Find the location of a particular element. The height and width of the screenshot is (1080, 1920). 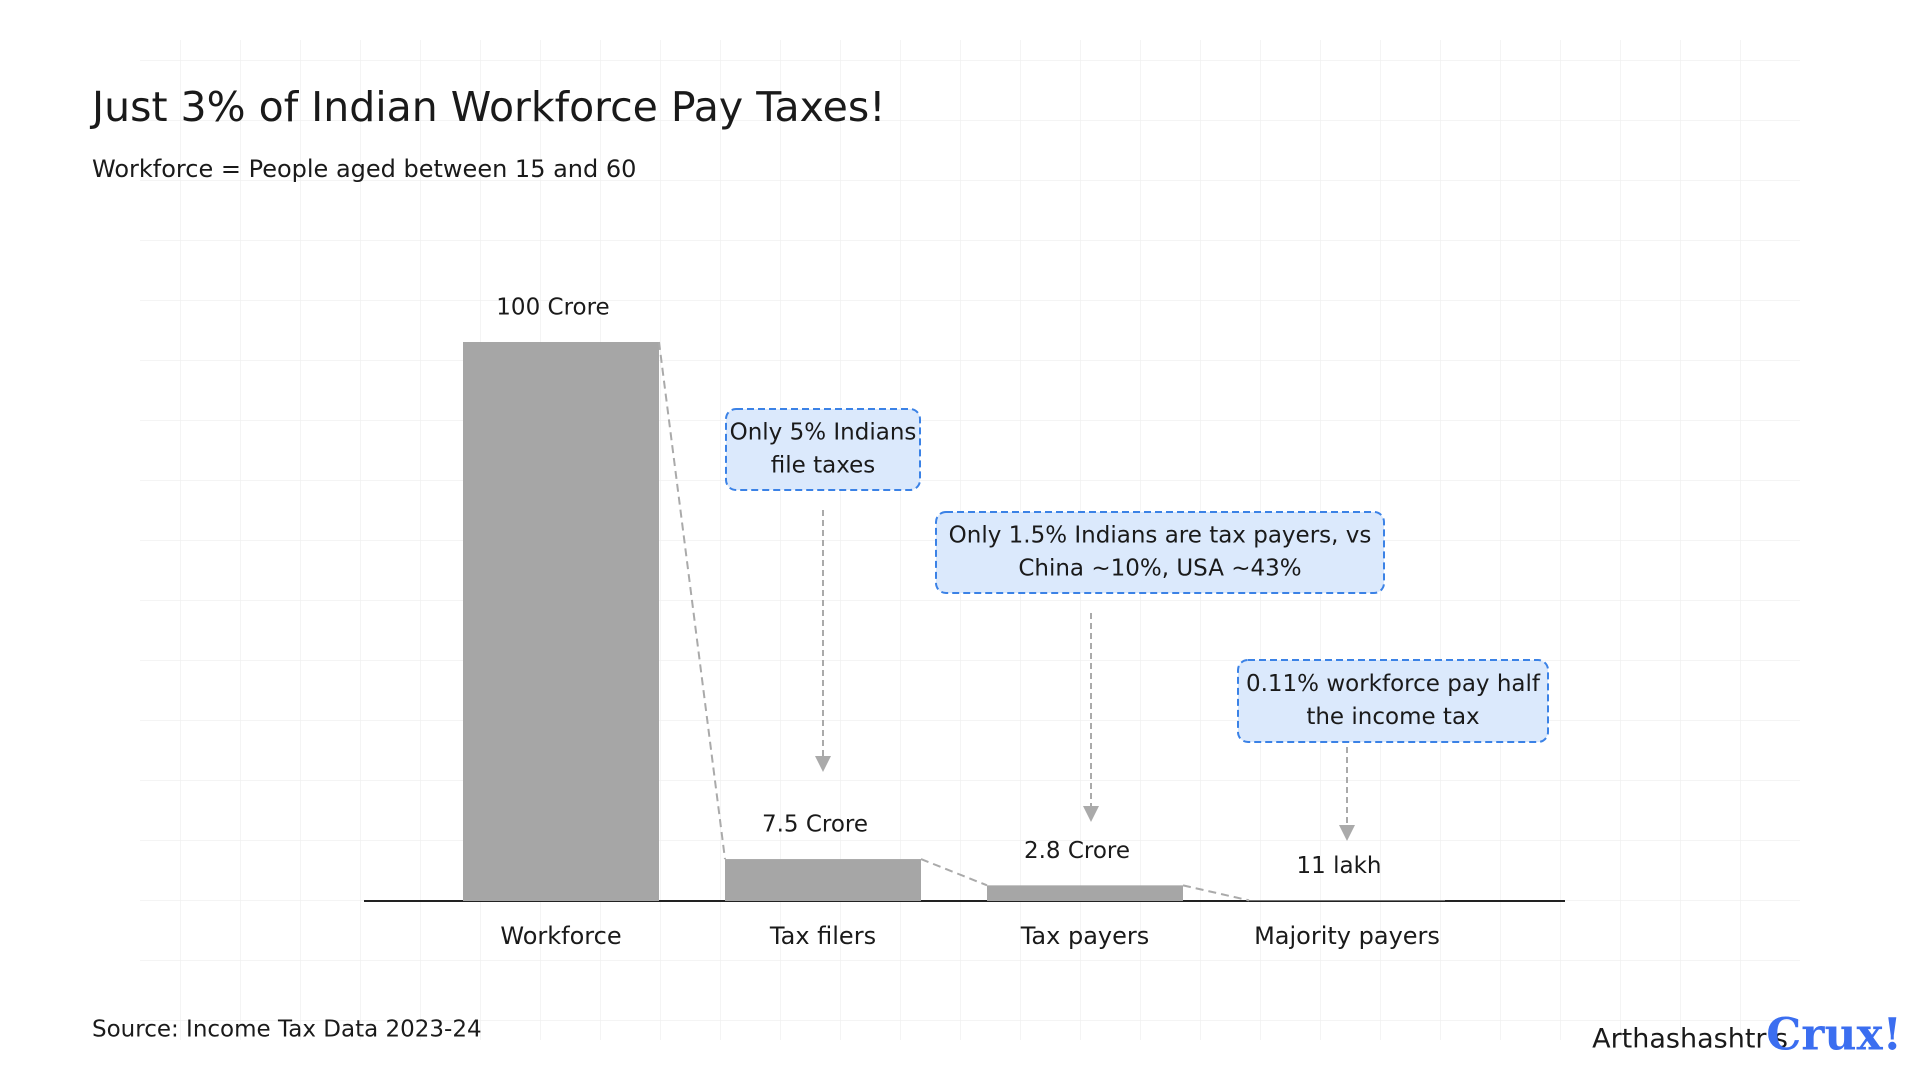

chart-title: Just 3% of Indian Workforce Pay Taxes! is located at coordinates (487, 107).